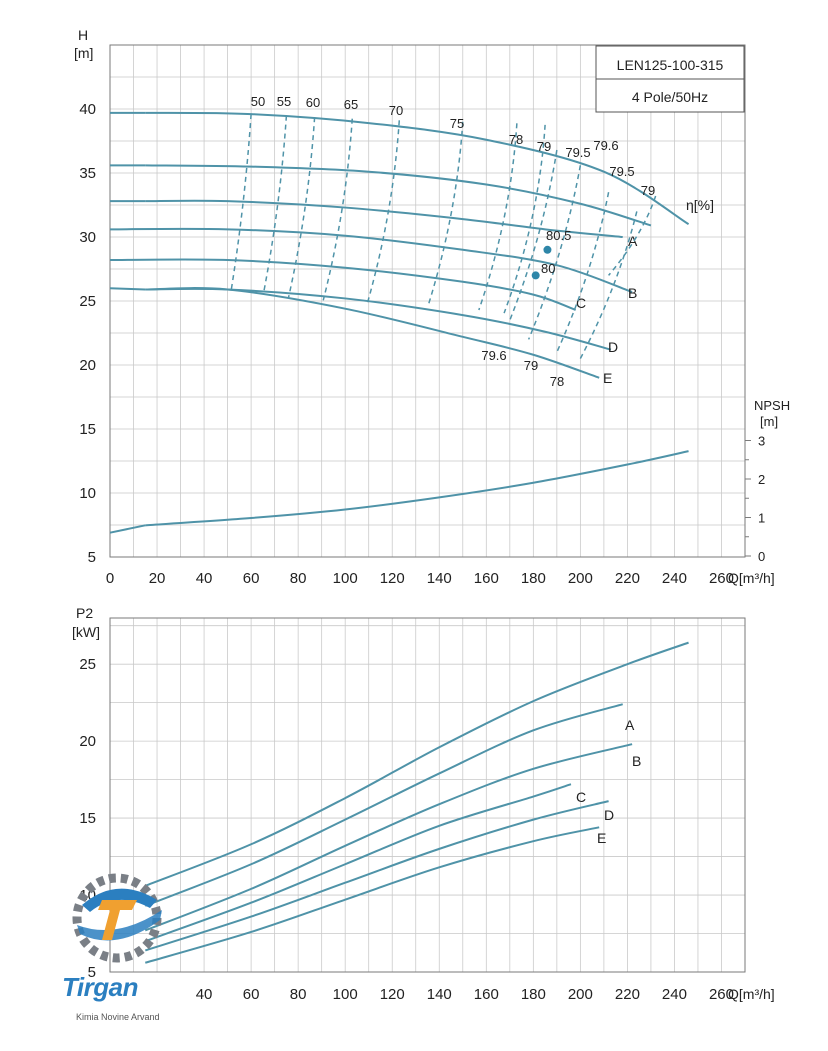 The height and width of the screenshot is (1051, 828). Describe the element at coordinates (86, 632) in the screenshot. I see `y-axis-unit: [kW]` at that location.